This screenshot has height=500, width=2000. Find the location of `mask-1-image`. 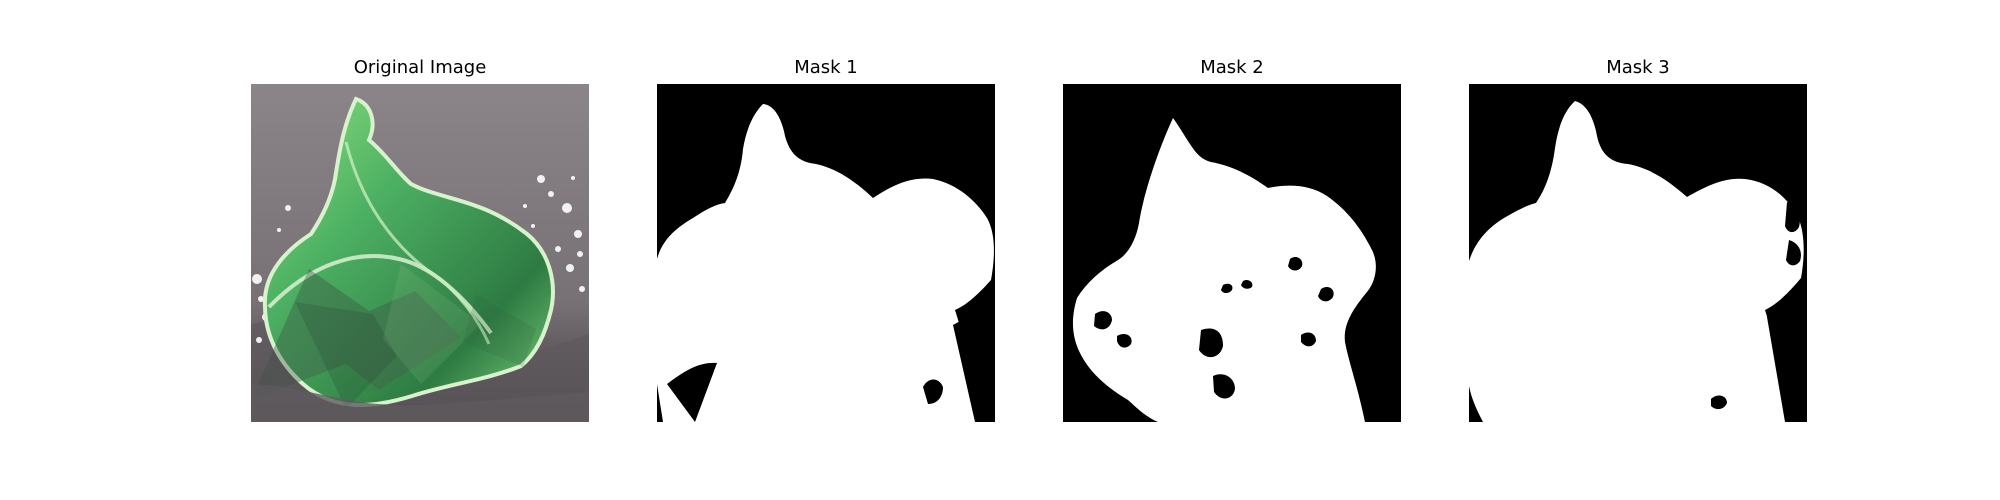

mask-1-image is located at coordinates (826, 253).